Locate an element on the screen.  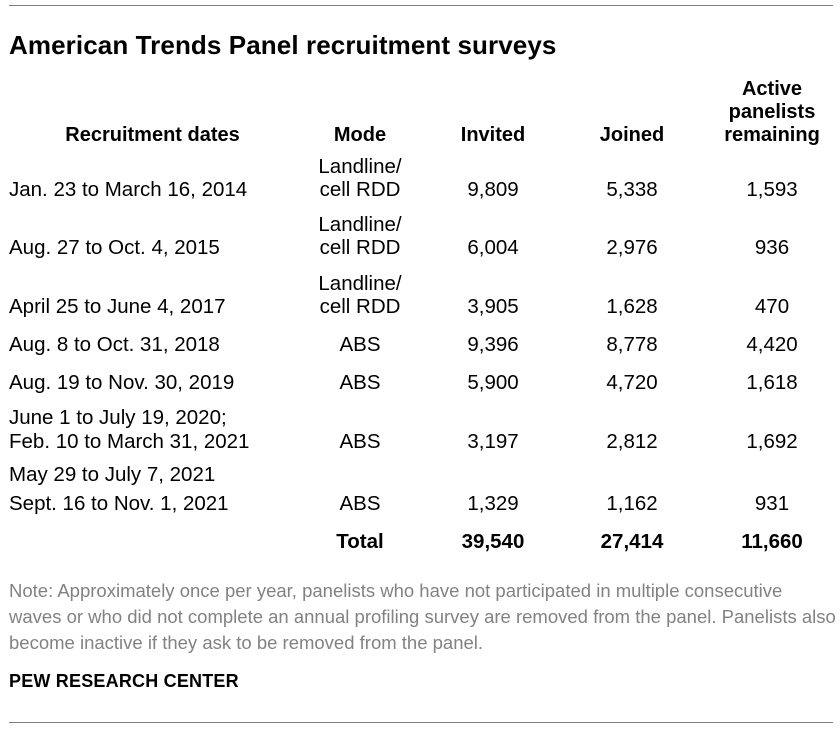
active-cell: 1,593 is located at coordinates (772, 189).